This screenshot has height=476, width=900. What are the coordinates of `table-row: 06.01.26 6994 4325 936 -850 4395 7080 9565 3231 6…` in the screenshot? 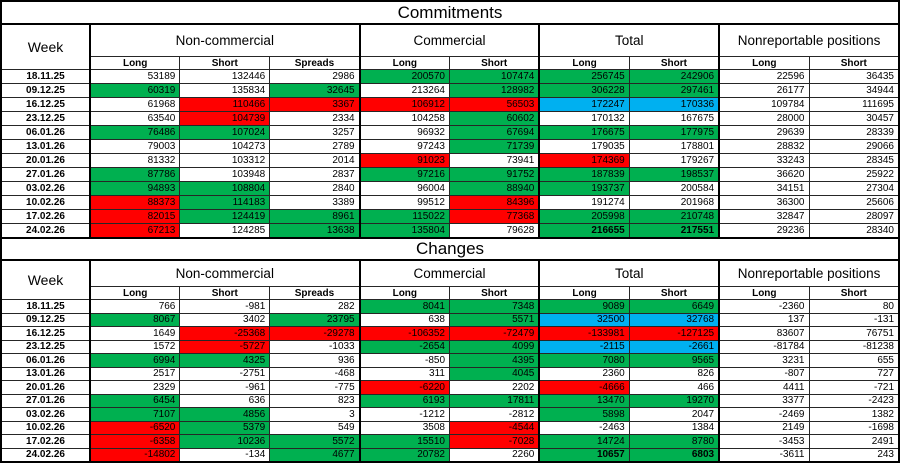 It's located at (450, 360).